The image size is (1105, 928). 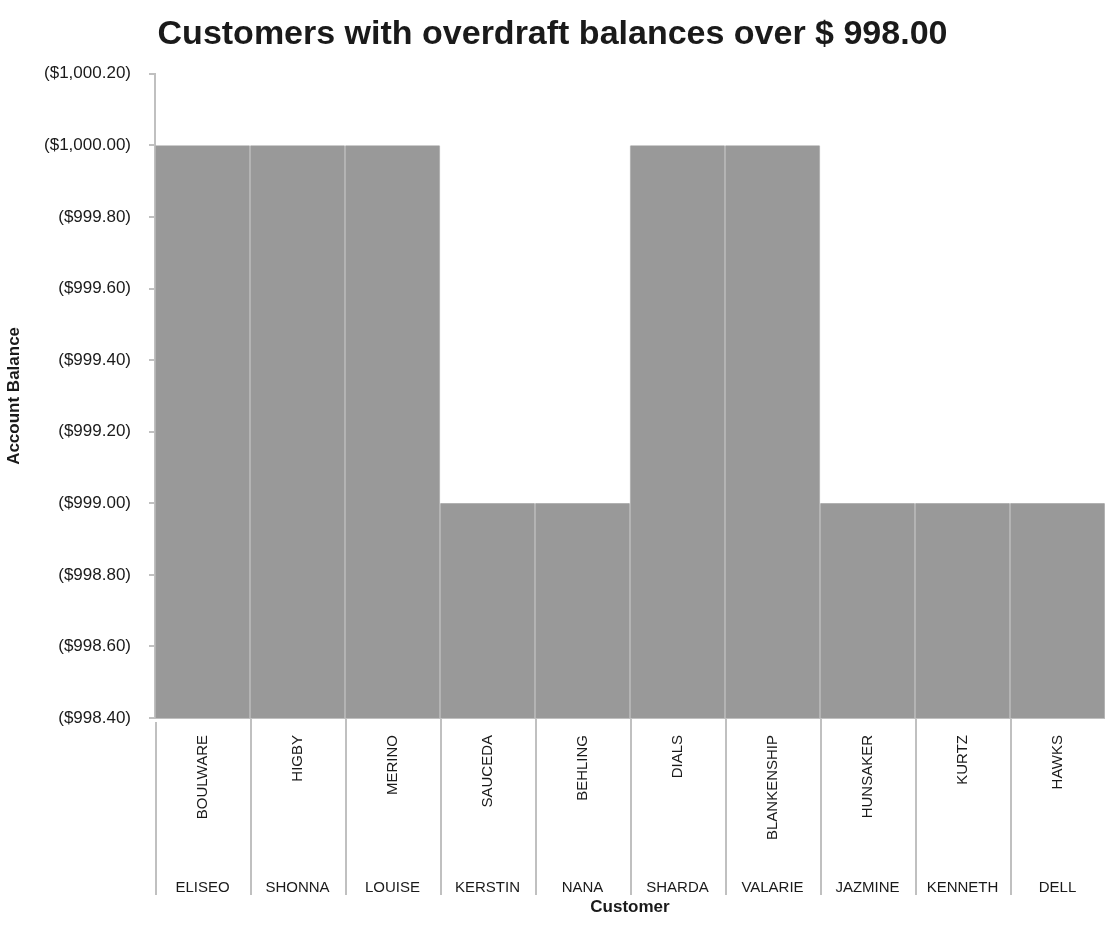 I want to click on text: KENNETH, so click(x=962, y=887).